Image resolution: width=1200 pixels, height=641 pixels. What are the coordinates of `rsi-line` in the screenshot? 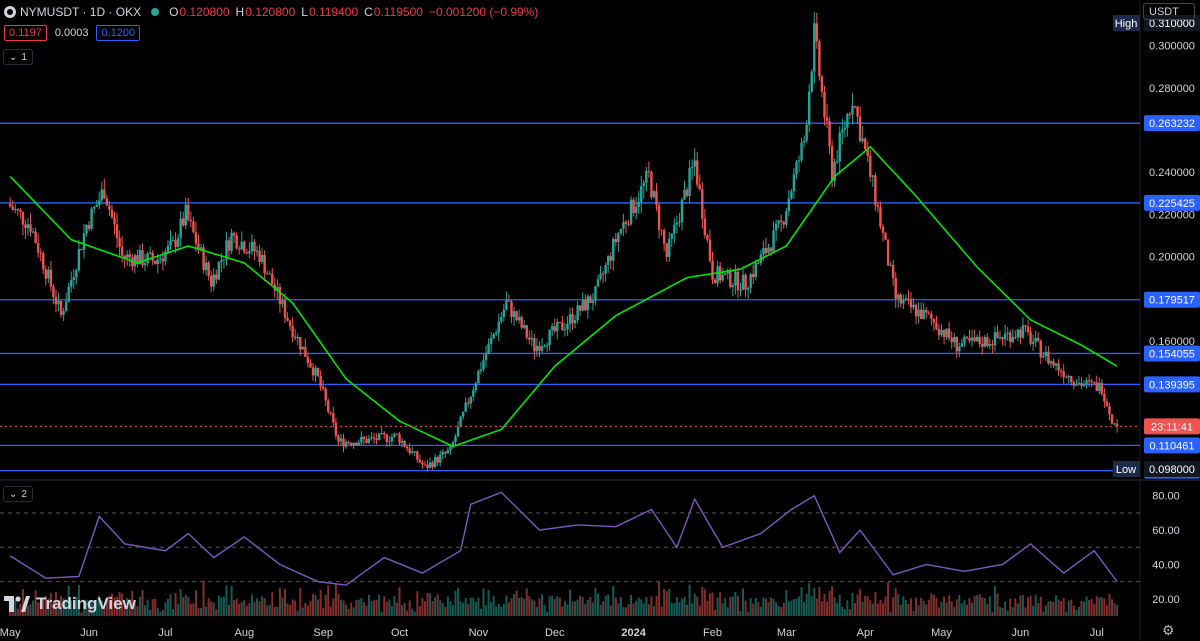 It's located at (563, 538).